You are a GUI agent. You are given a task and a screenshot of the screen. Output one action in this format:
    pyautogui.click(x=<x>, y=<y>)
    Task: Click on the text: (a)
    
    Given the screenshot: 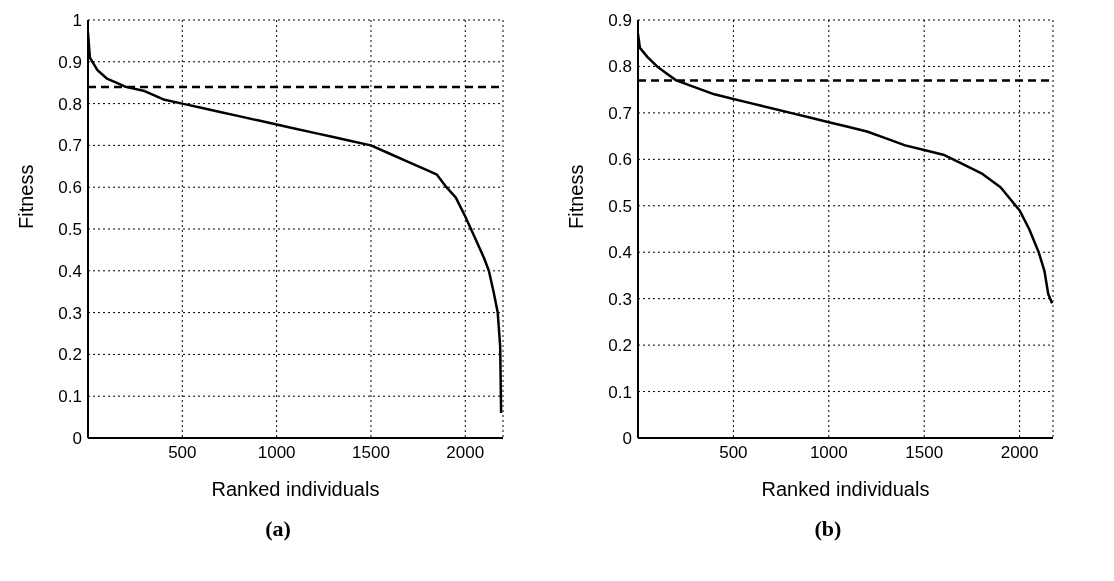 What is the action you would take?
    pyautogui.click(x=278, y=529)
    